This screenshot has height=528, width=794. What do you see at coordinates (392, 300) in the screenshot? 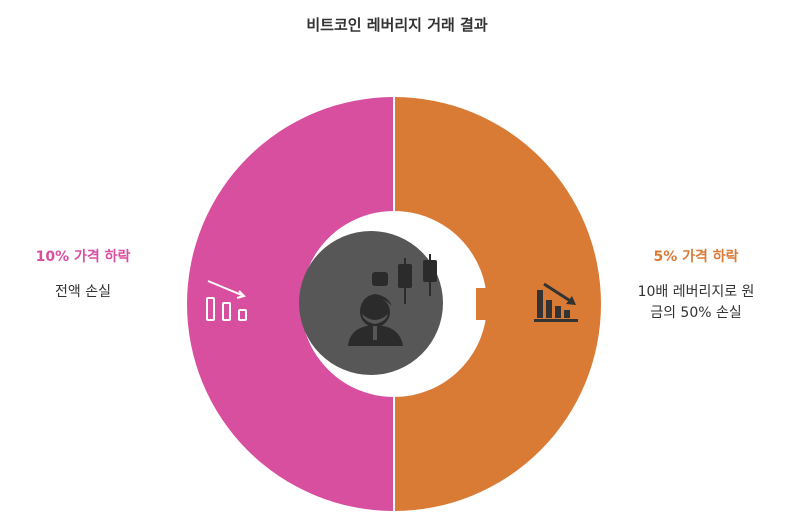
I see `trader-with-candlestick-chart-icon` at bounding box center [392, 300].